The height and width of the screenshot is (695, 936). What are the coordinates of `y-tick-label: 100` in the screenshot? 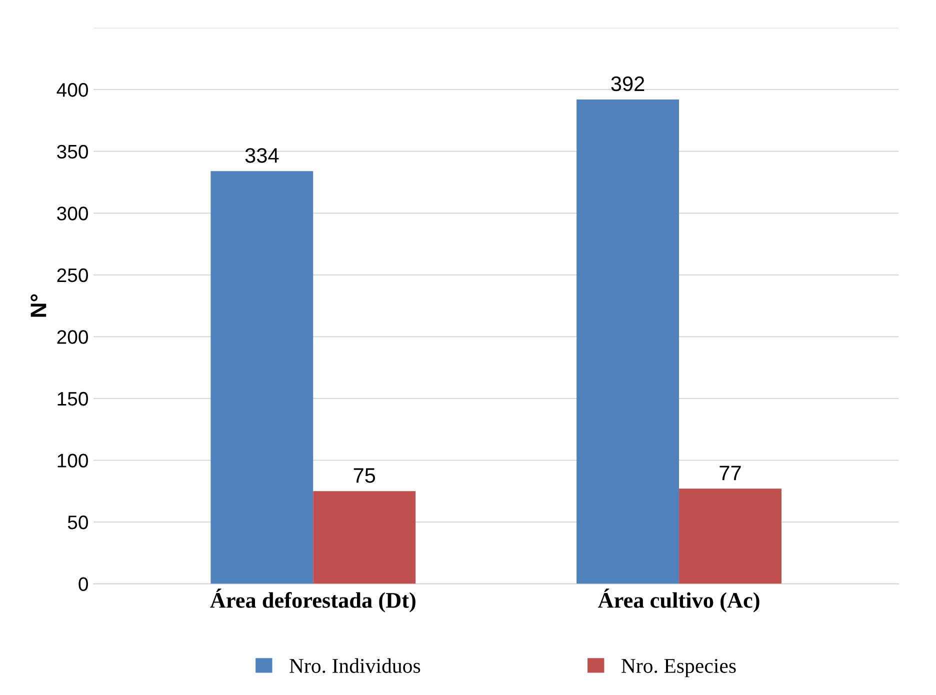 It's located at (73, 461).